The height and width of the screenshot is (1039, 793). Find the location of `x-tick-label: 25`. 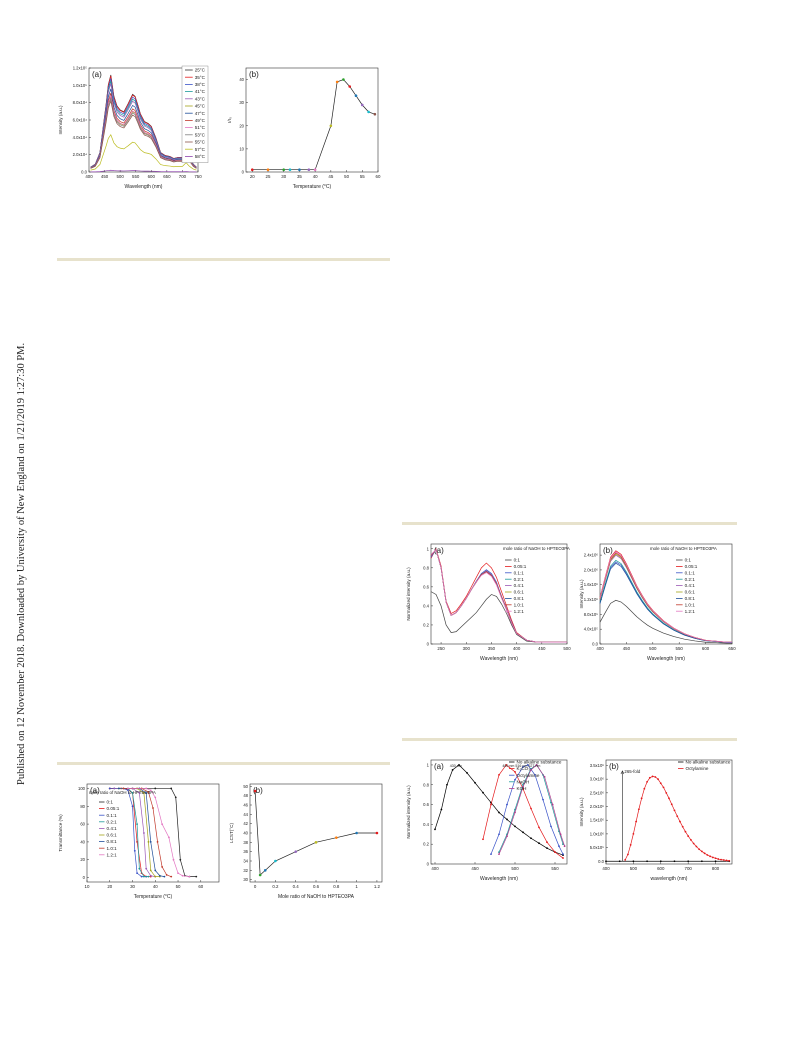

x-tick-label: 25 is located at coordinates (268, 176).